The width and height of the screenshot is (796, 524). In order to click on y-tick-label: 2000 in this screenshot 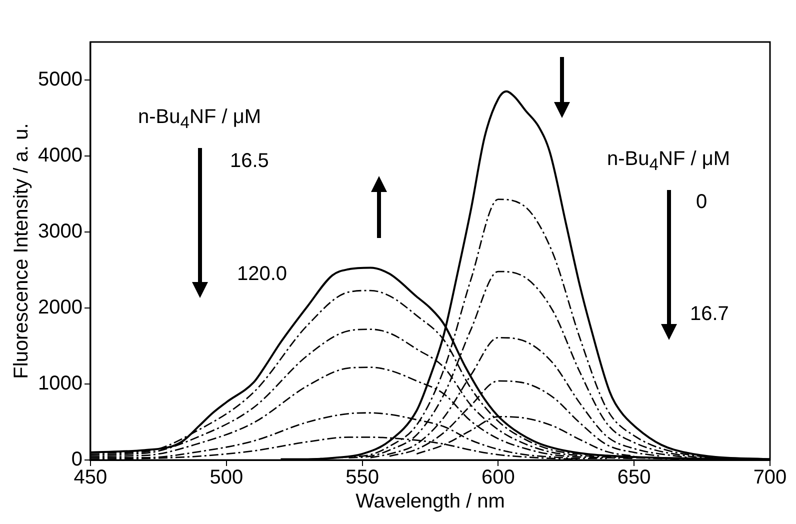, I will do `click(60, 307)`.